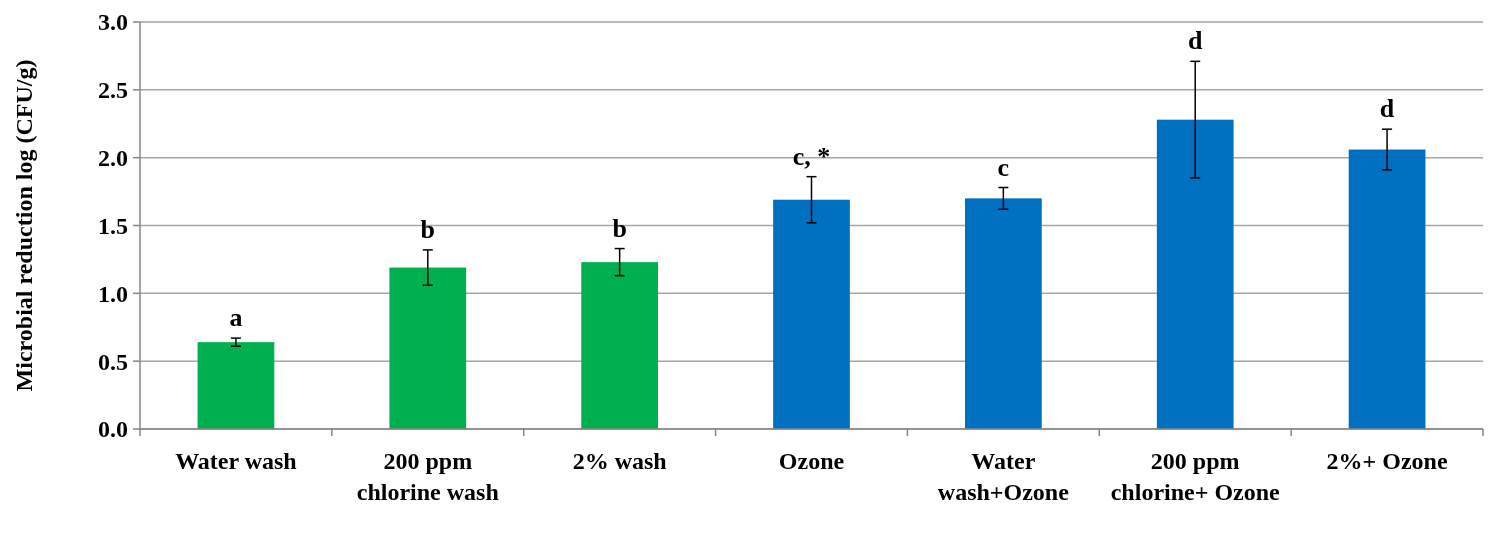 Image resolution: width=1493 pixels, height=555 pixels. Describe the element at coordinates (811, 156) in the screenshot. I see `annotation: c, *` at that location.